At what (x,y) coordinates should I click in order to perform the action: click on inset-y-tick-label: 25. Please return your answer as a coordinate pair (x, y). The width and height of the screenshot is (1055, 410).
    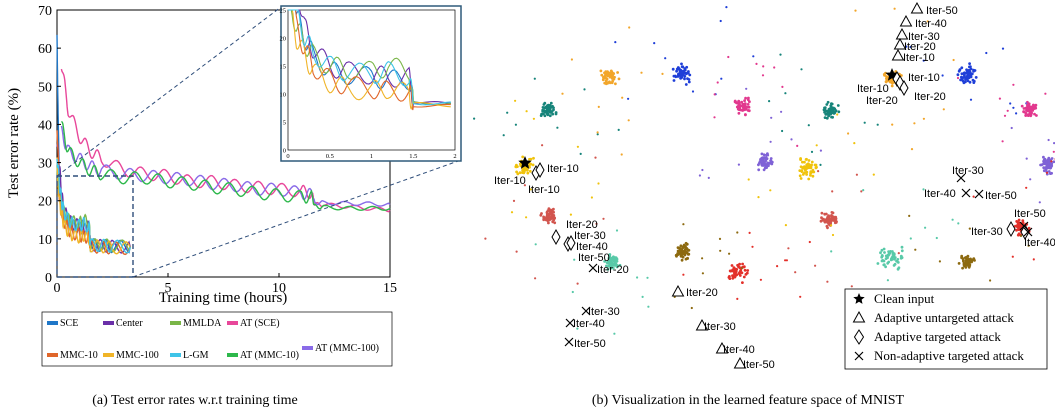
    Looking at the image, I should click on (283, 11).